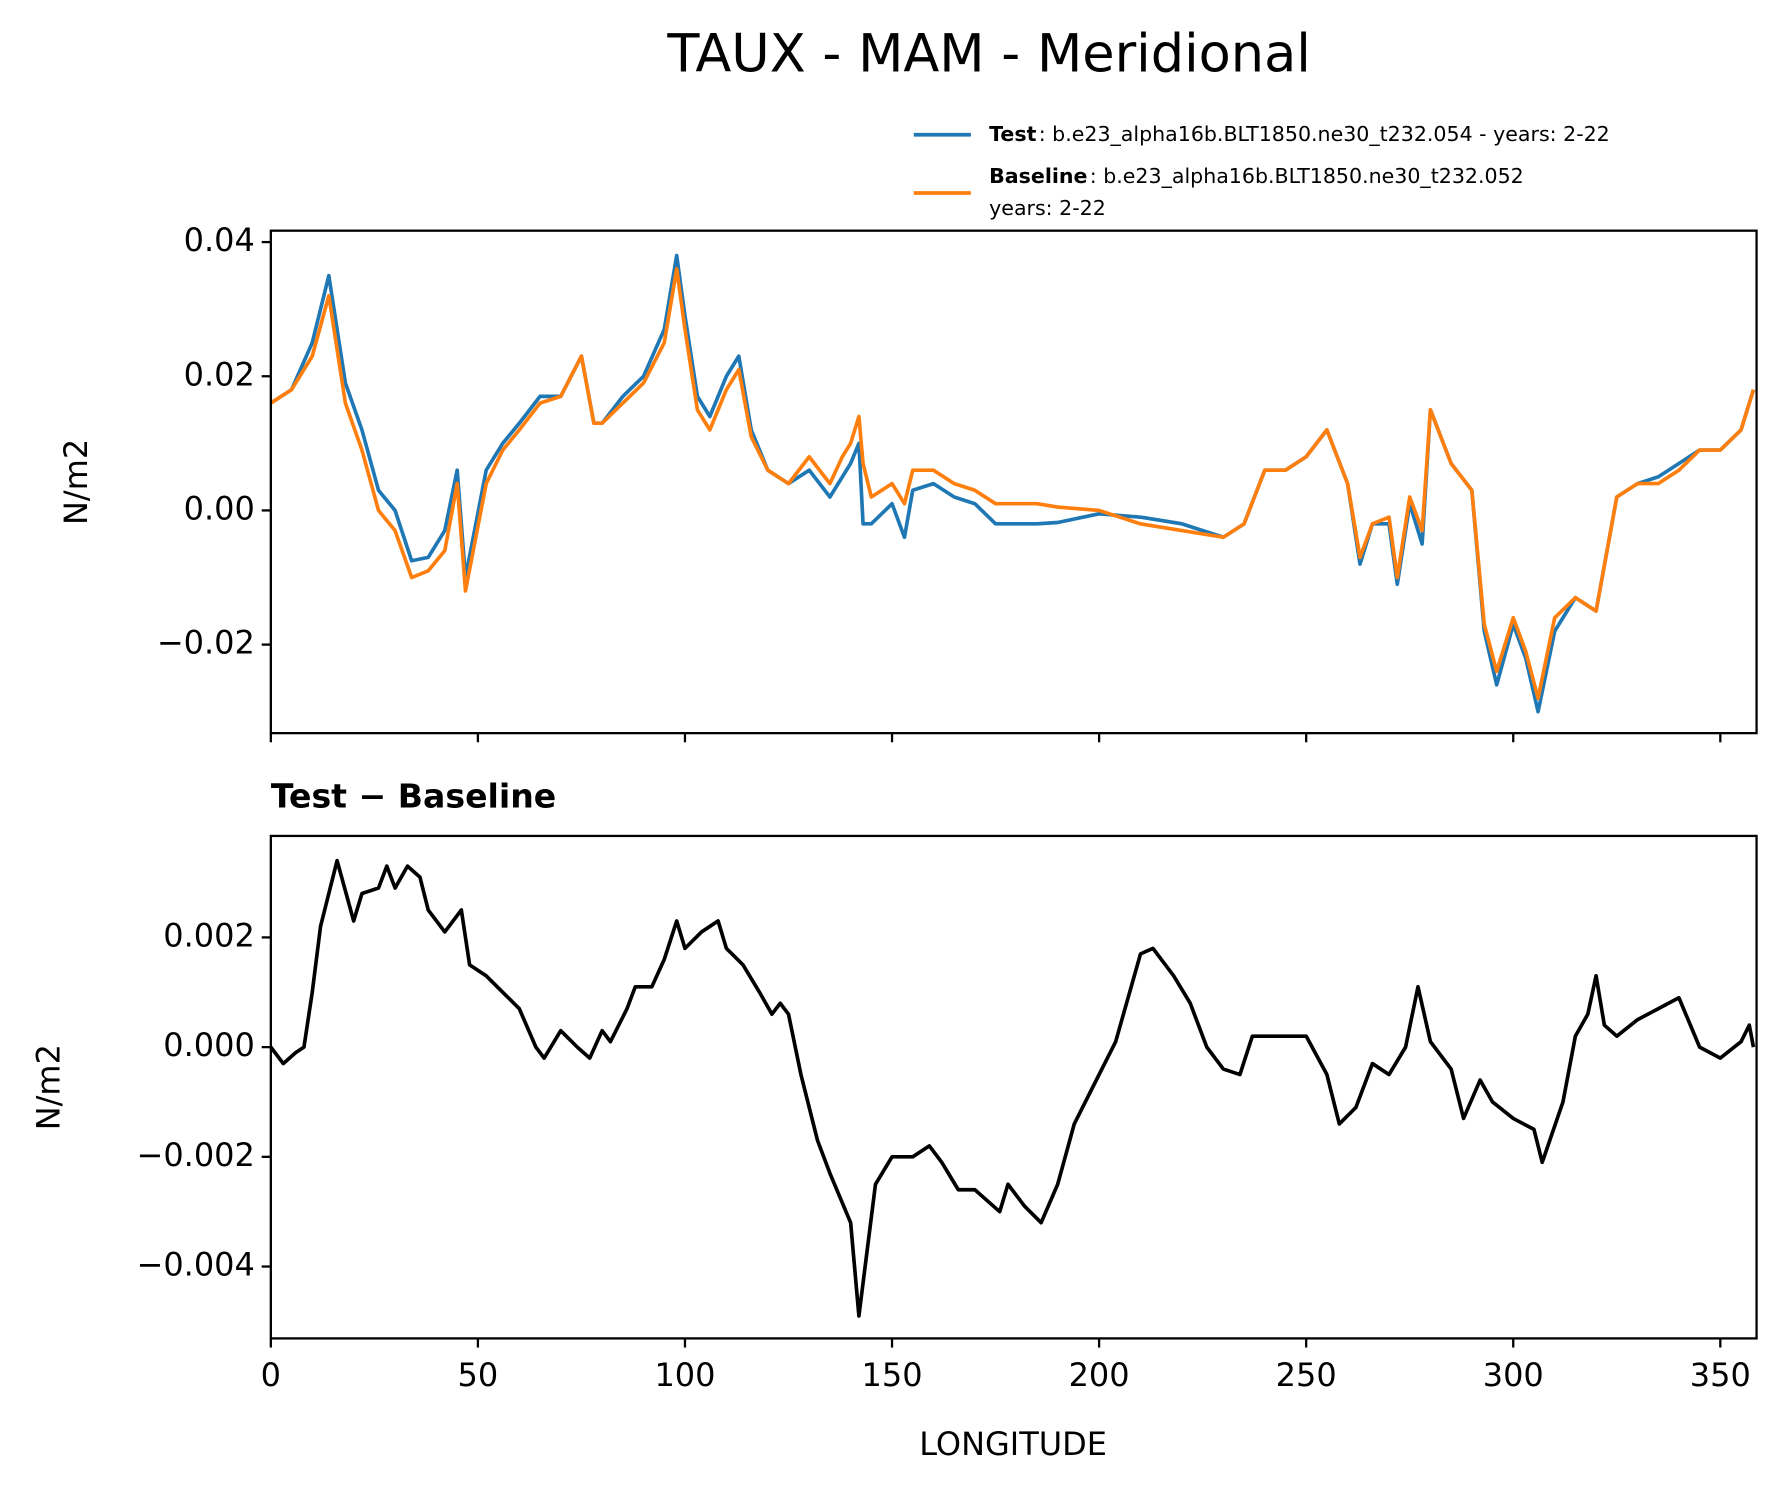 The image size is (1791, 1496). Describe the element at coordinates (196, 1265) in the screenshot. I see `y-tick-label: −0.004` at that location.